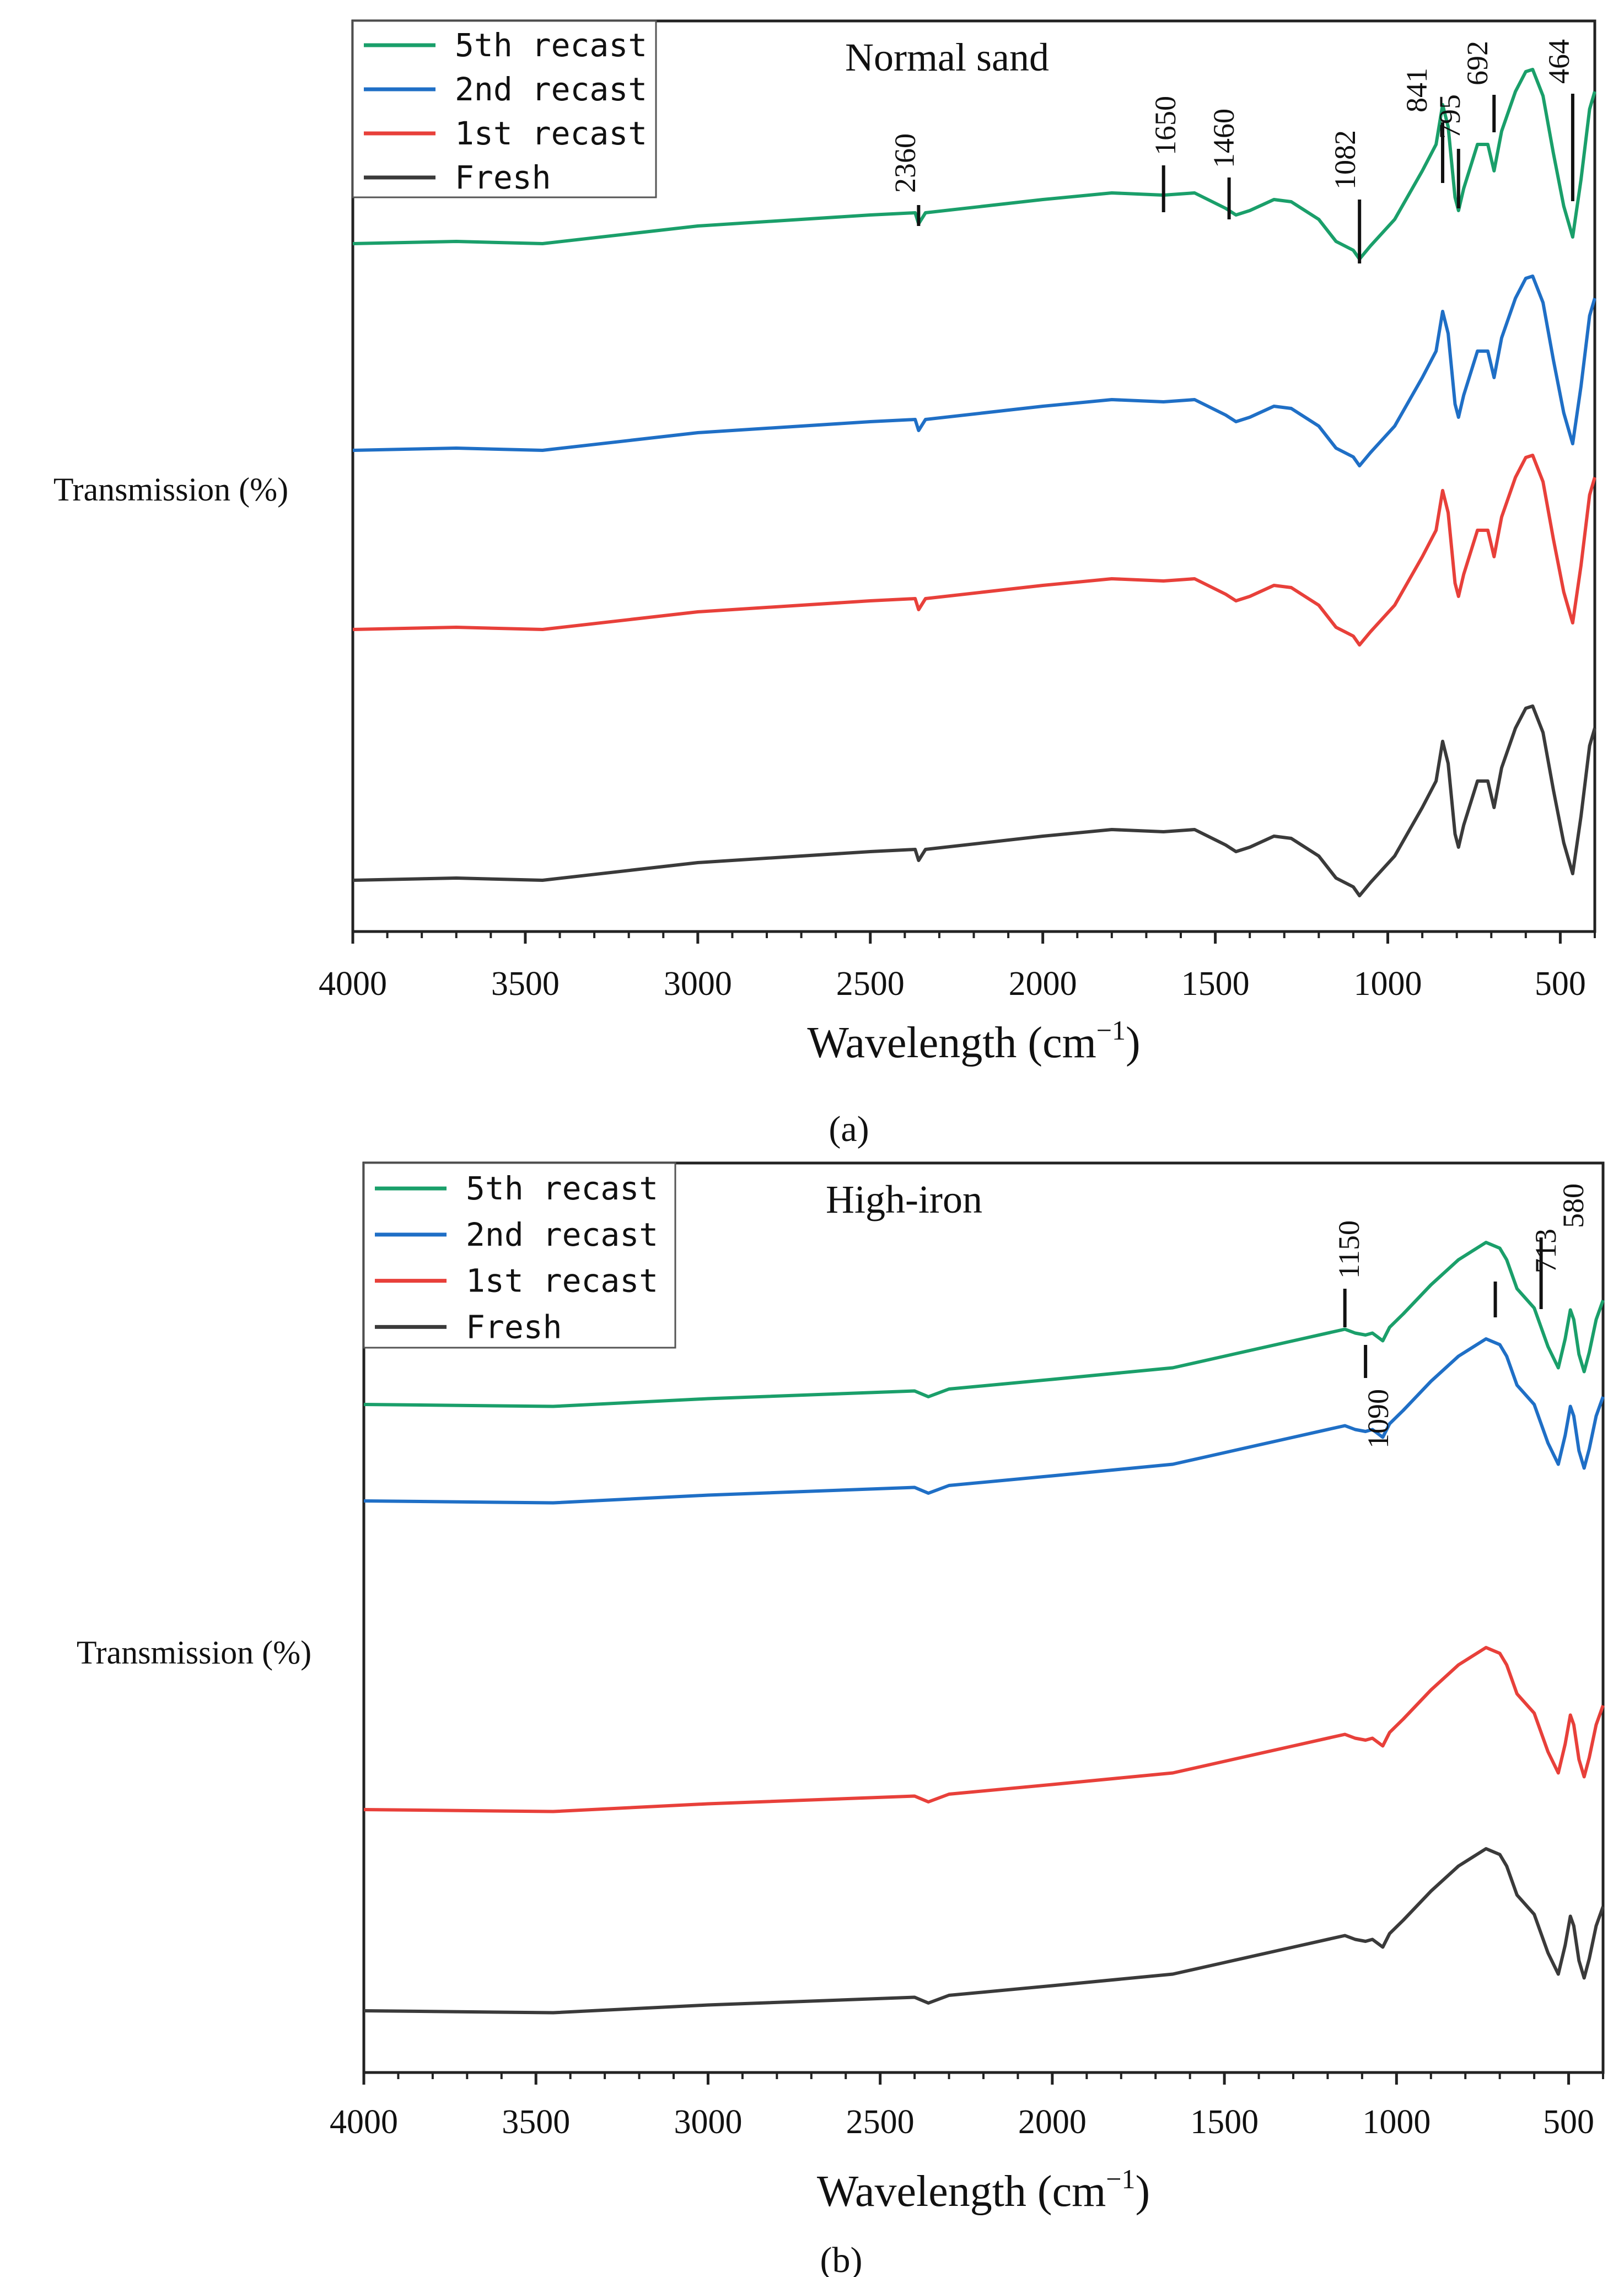 The width and height of the screenshot is (1624, 2277). Describe the element at coordinates (1559, 61) in the screenshot. I see `peak-label: 464` at that location.